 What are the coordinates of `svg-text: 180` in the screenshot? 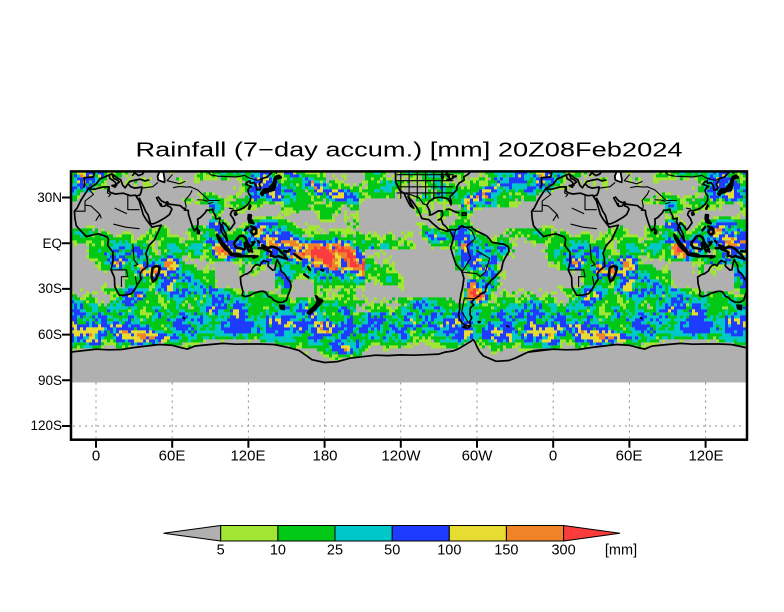 It's located at (324, 456).